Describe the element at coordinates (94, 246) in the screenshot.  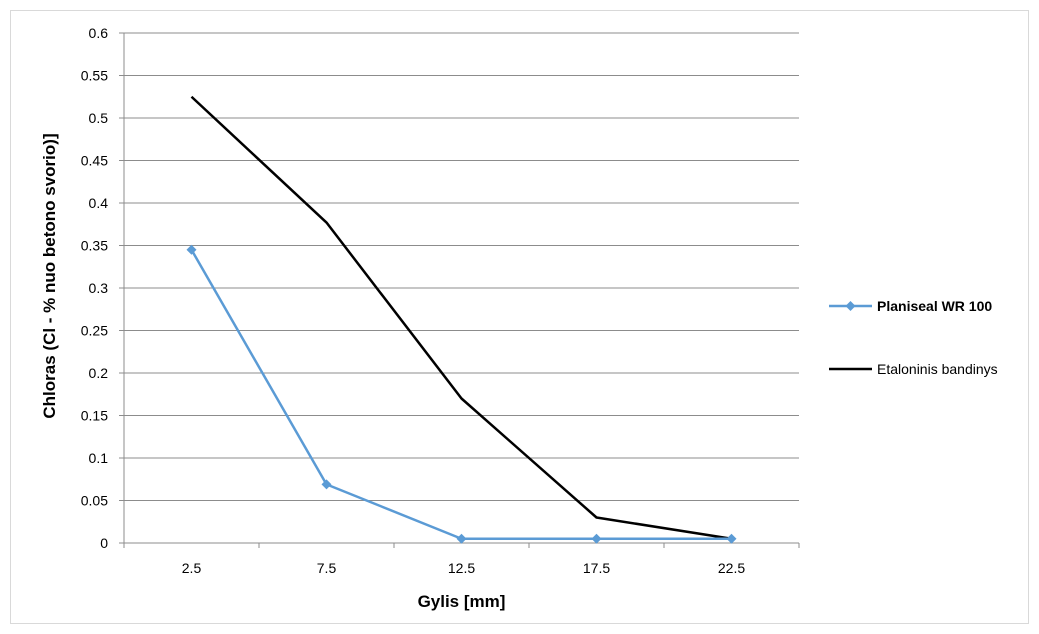
I see `y-tick-label: 0.35` at that location.